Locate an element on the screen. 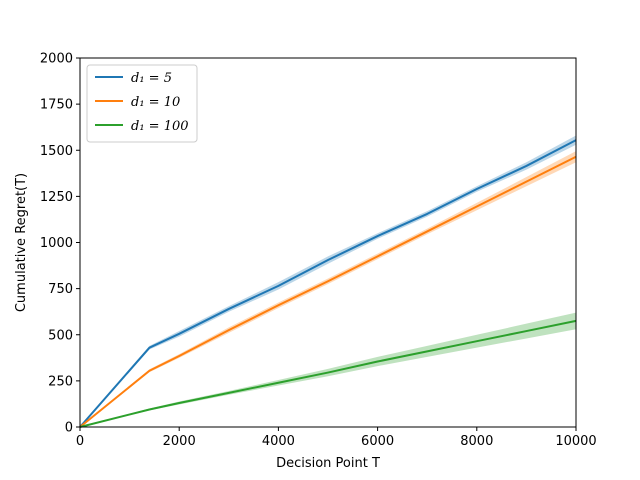 Image resolution: width=640 pixels, height=480 pixels. x-tick-label: 8000 is located at coordinates (476, 441).